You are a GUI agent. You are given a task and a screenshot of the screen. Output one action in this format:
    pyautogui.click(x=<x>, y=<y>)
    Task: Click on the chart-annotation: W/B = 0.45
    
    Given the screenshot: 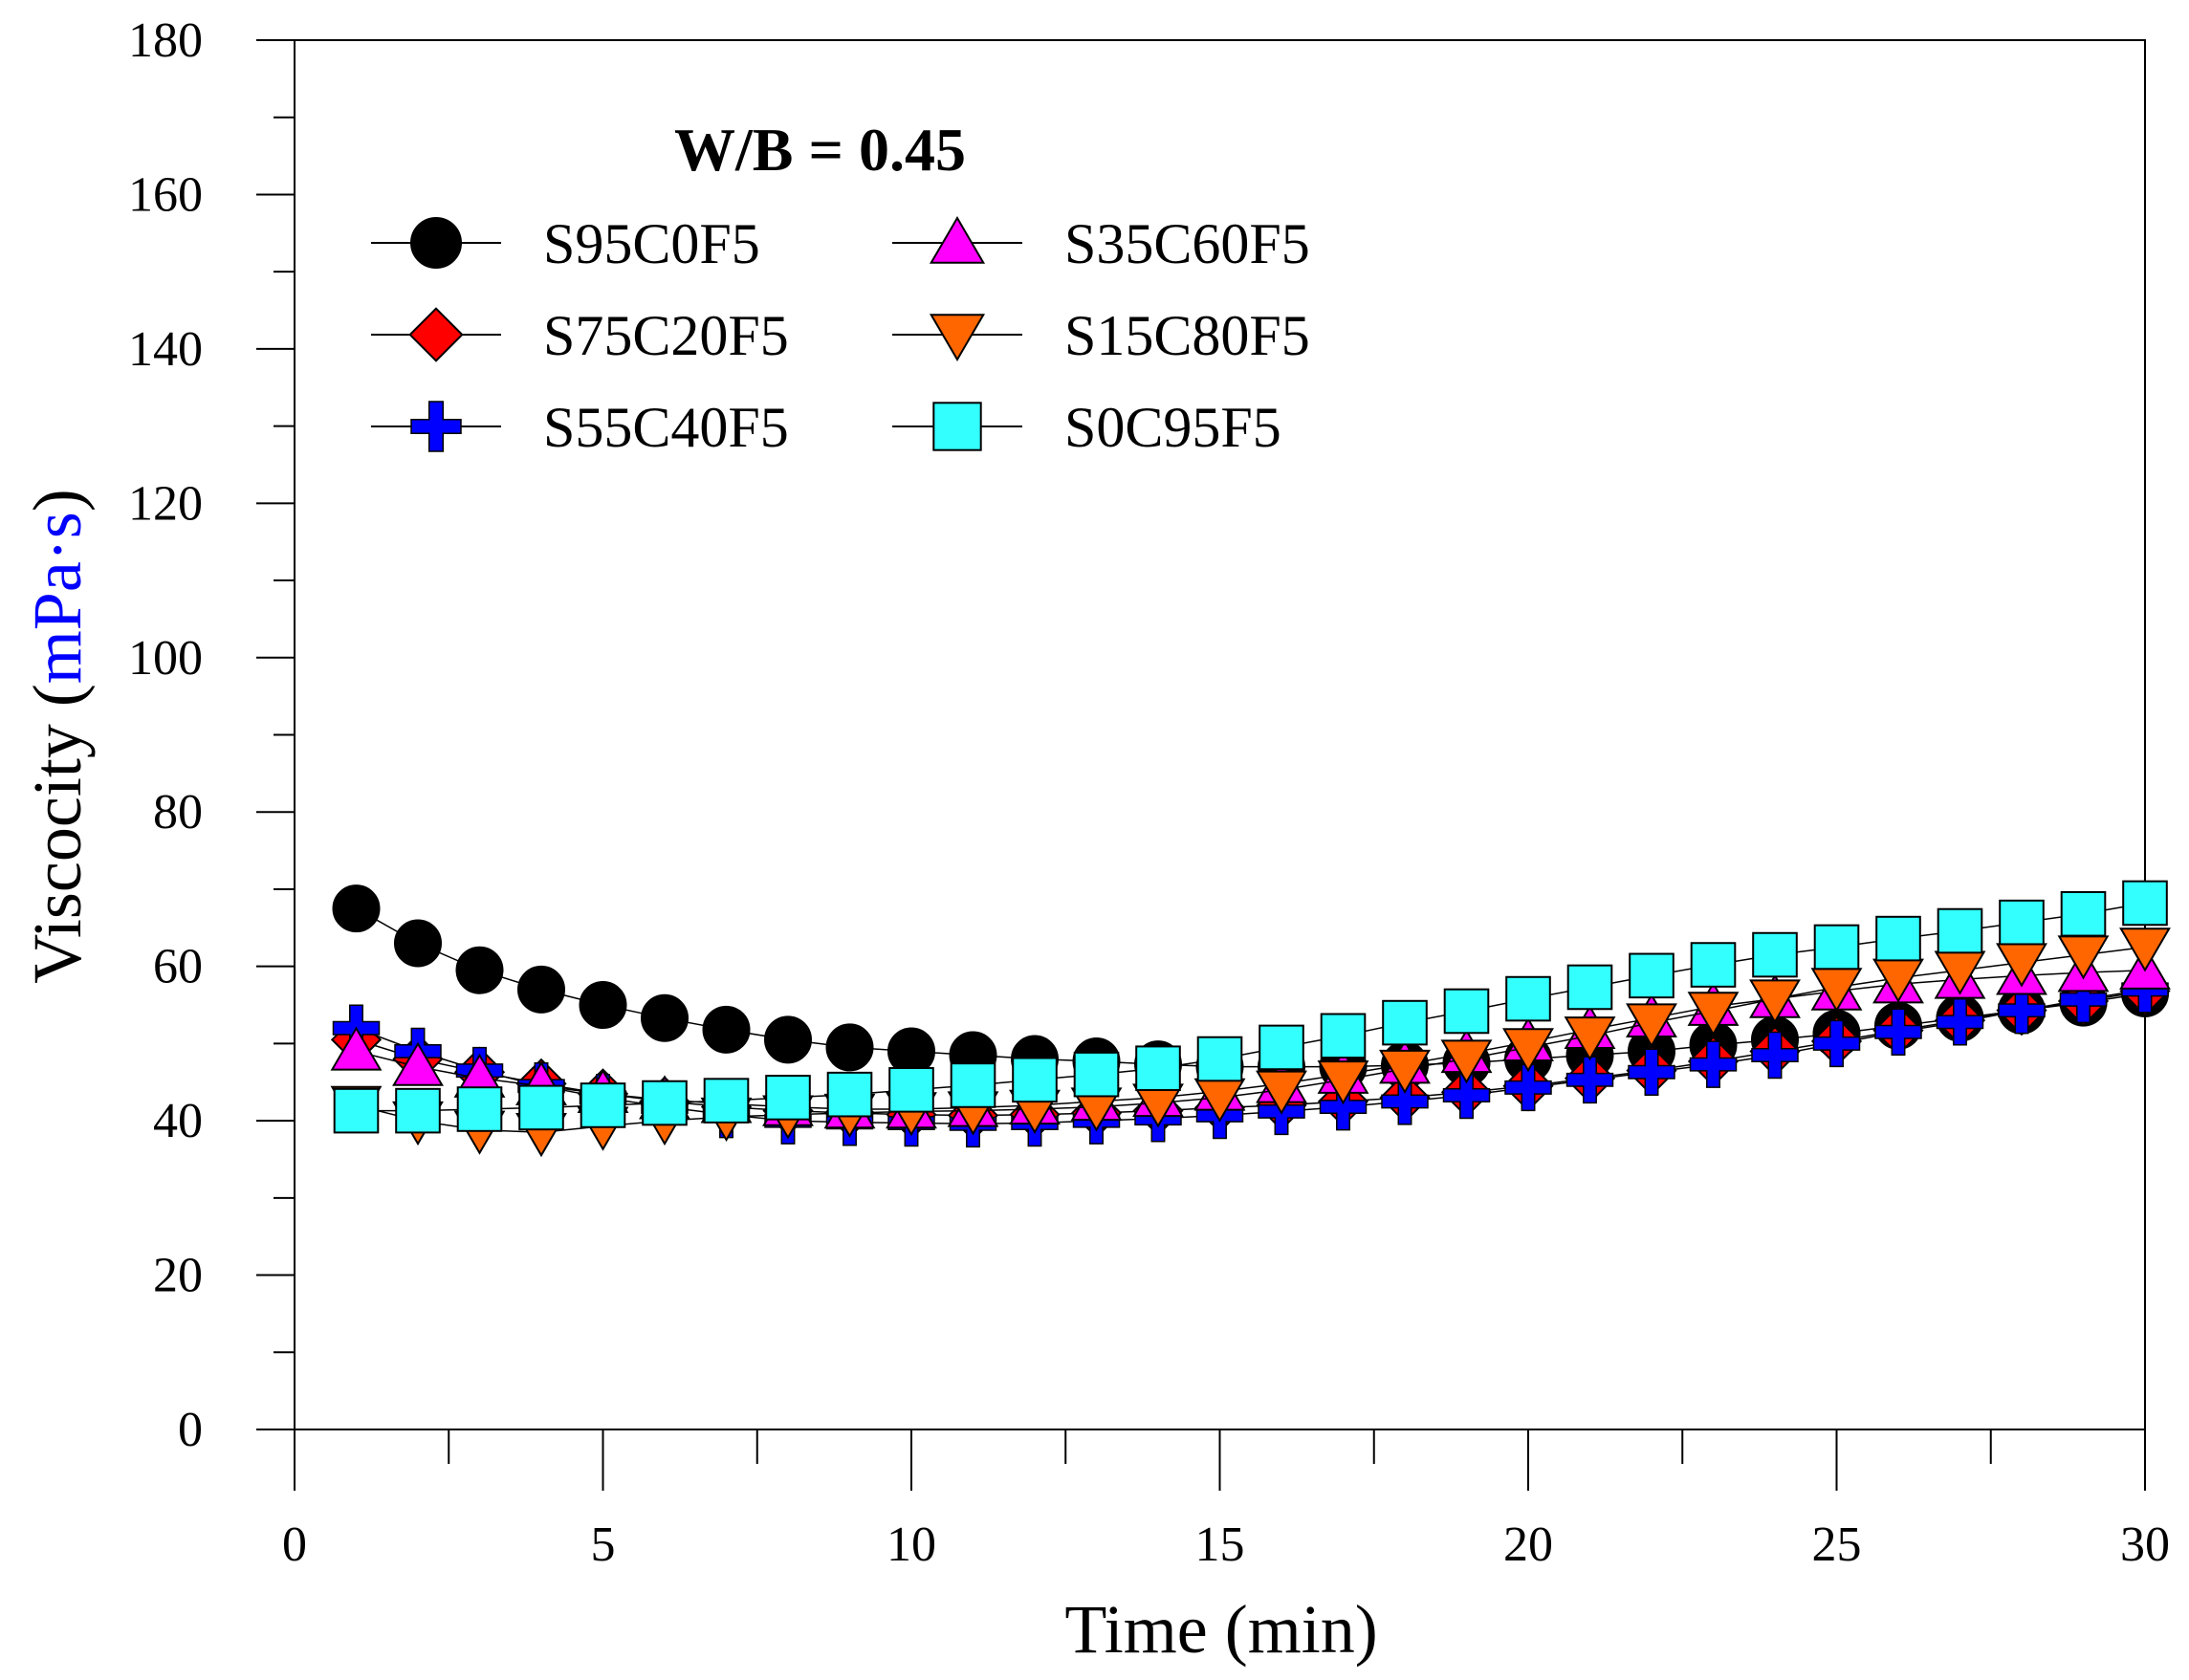 What is the action you would take?
    pyautogui.click(x=820, y=150)
    